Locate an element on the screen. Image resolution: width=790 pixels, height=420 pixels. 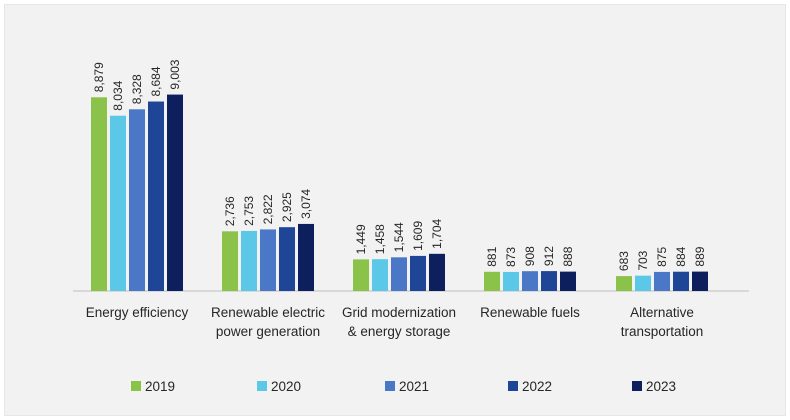
data-label-2023-cat3: 888 is located at coordinates (568, 256).